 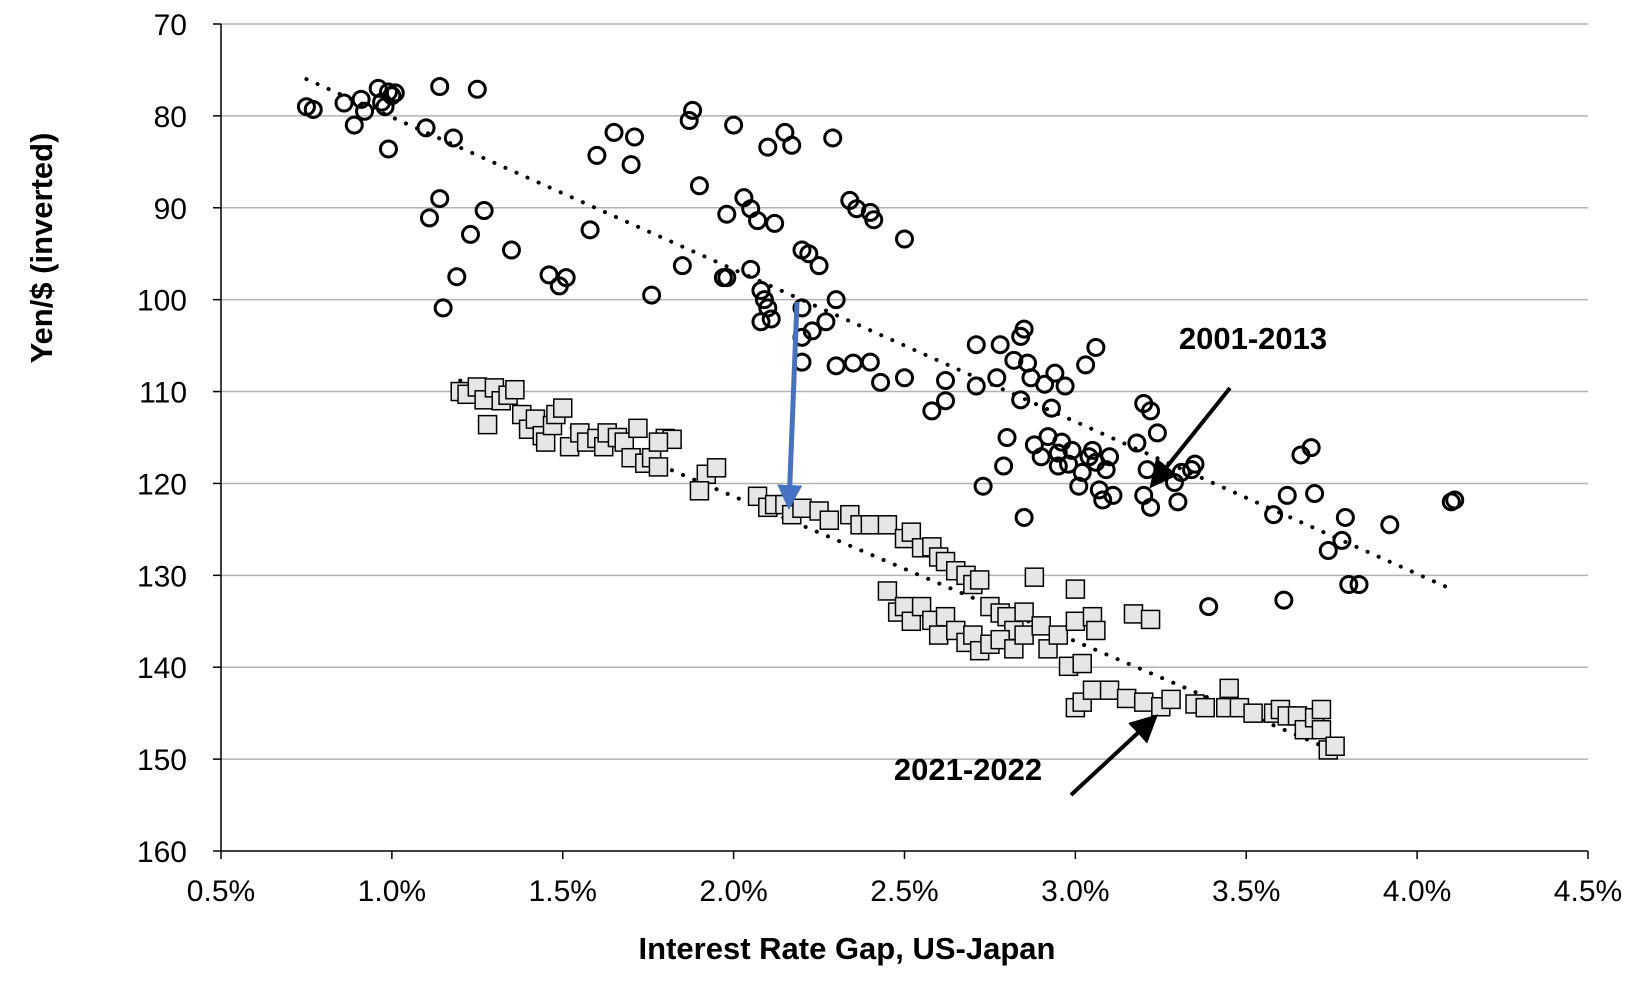 What do you see at coordinates (162, 576) in the screenshot?
I see `y-tick-label: 130` at bounding box center [162, 576].